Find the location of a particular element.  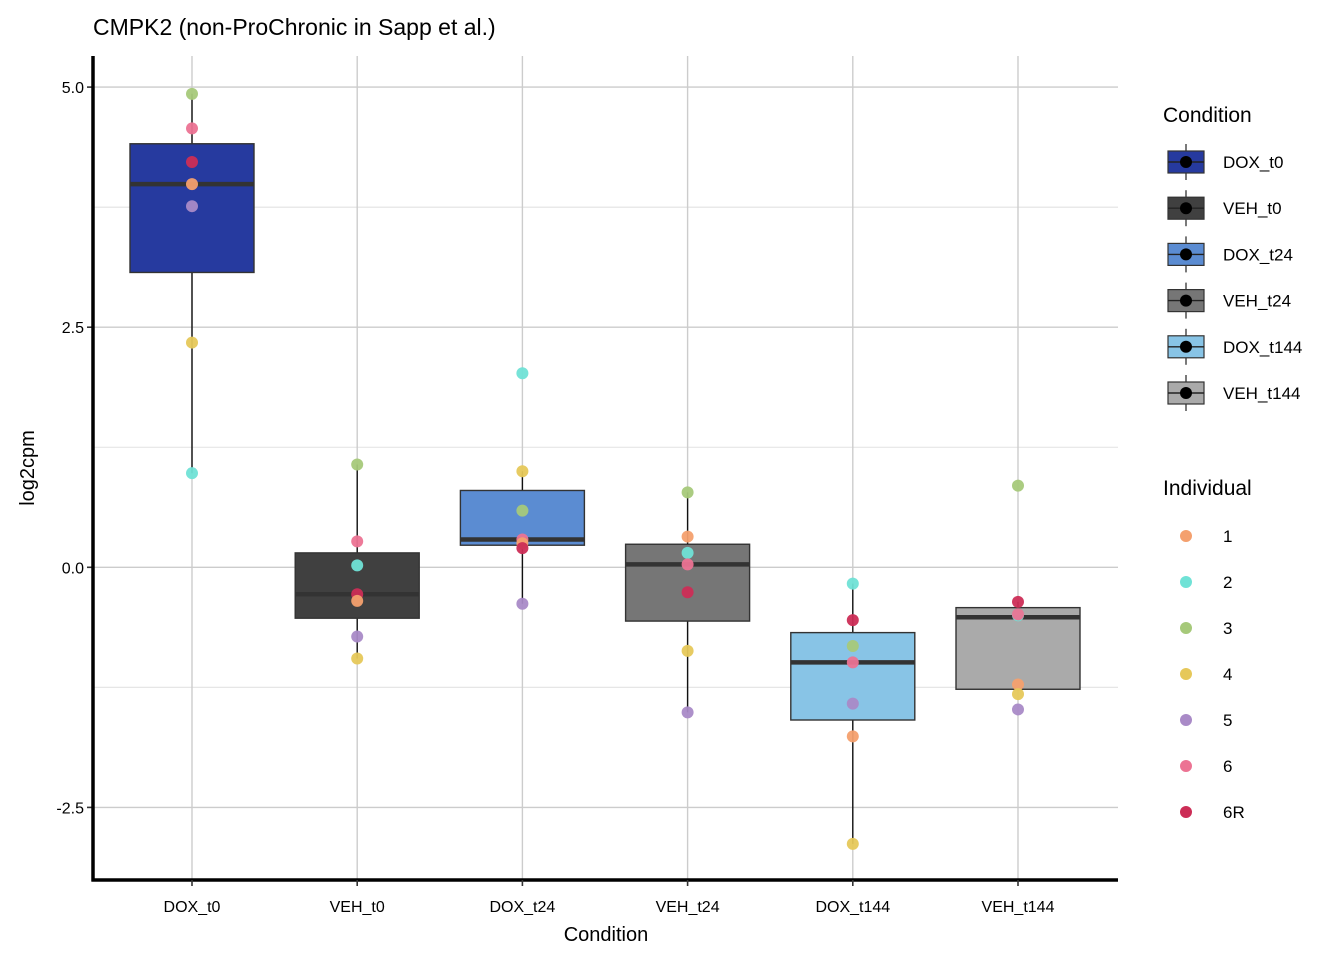

legend-individual-label: 1 is located at coordinates (1227, 536).